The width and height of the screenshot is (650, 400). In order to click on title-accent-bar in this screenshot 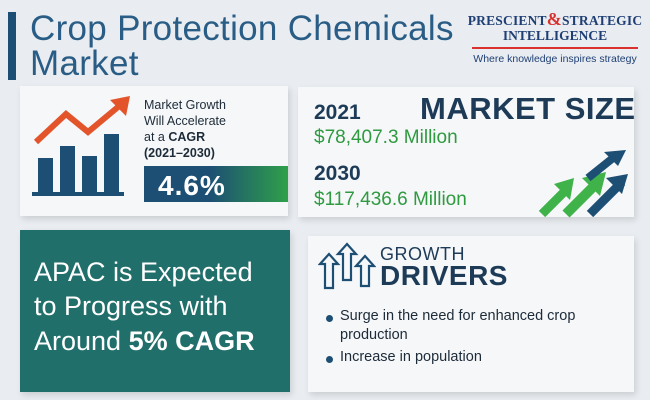, I will do `click(12, 46)`.